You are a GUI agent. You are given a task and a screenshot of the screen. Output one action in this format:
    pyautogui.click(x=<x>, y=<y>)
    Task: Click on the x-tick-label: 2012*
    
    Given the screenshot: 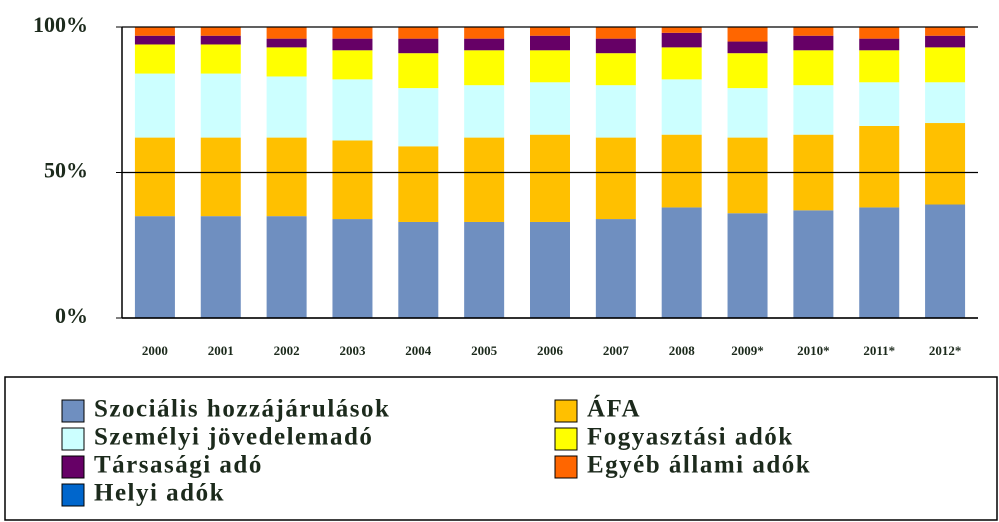 What is the action you would take?
    pyautogui.click(x=945, y=350)
    